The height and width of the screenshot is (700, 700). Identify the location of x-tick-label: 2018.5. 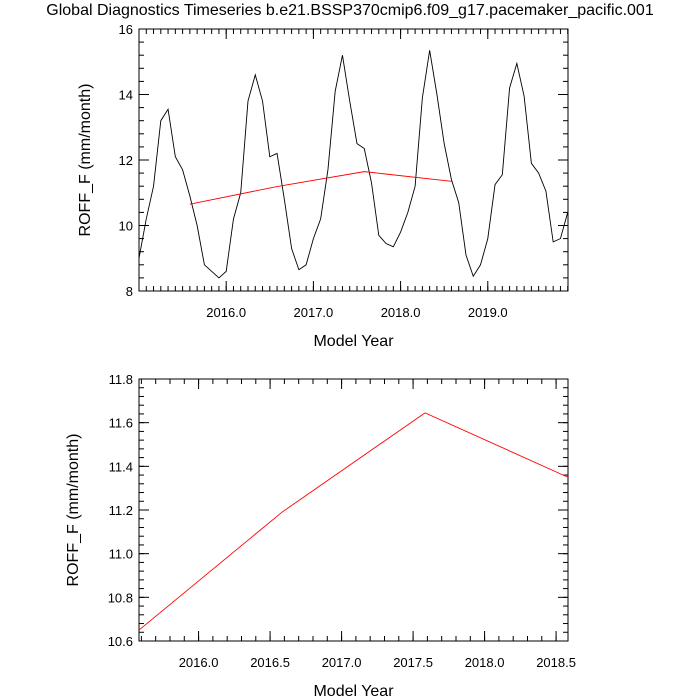
(556, 662).